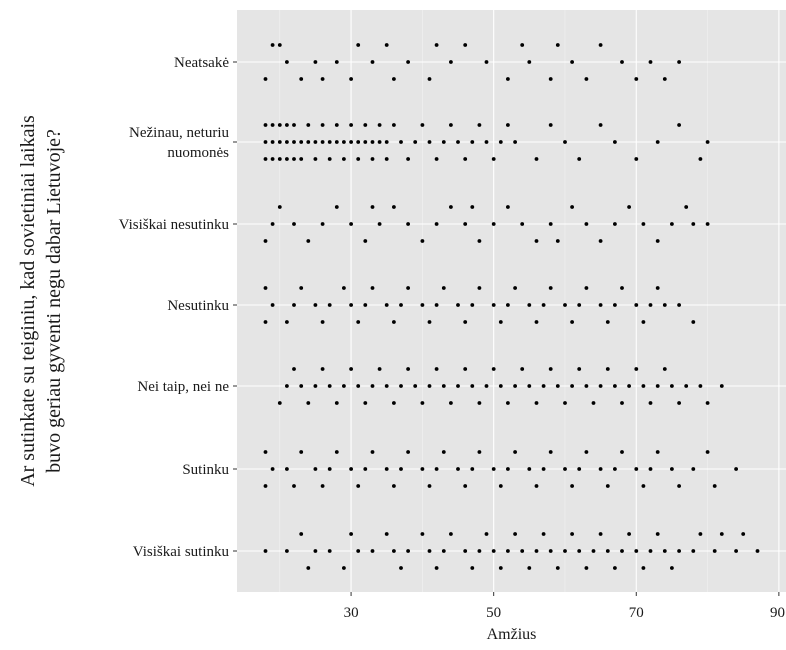  Describe the element at coordinates (181, 552) in the screenshot. I see `y-tick-label: Visiškai sutinku` at that location.